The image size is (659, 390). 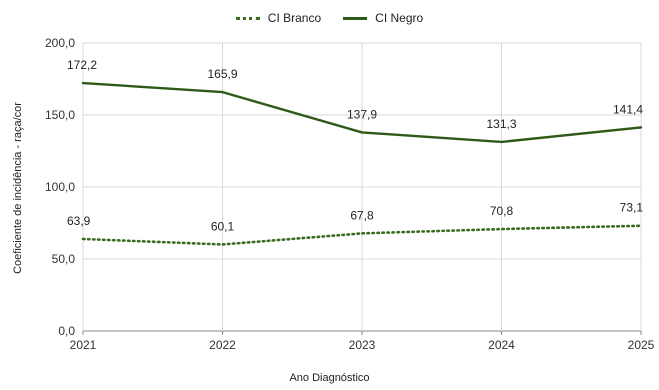 I want to click on data-label: 60,1, so click(x=223, y=226).